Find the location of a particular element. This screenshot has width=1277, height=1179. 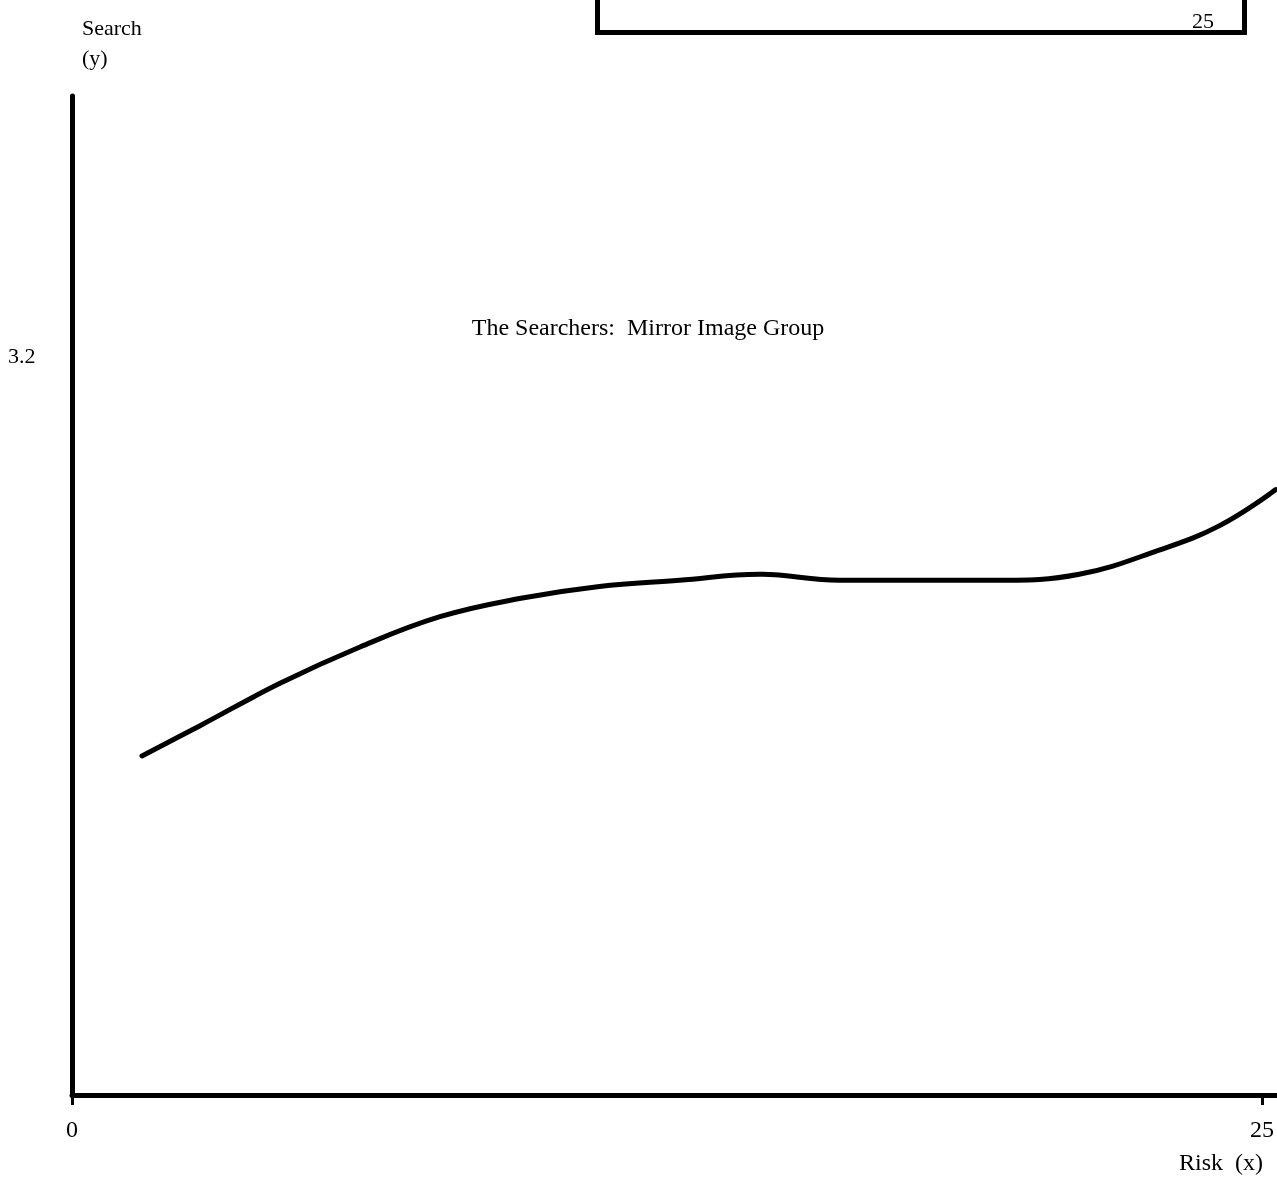

x-axis-title: Risk (x) is located at coordinates (1221, 1162).